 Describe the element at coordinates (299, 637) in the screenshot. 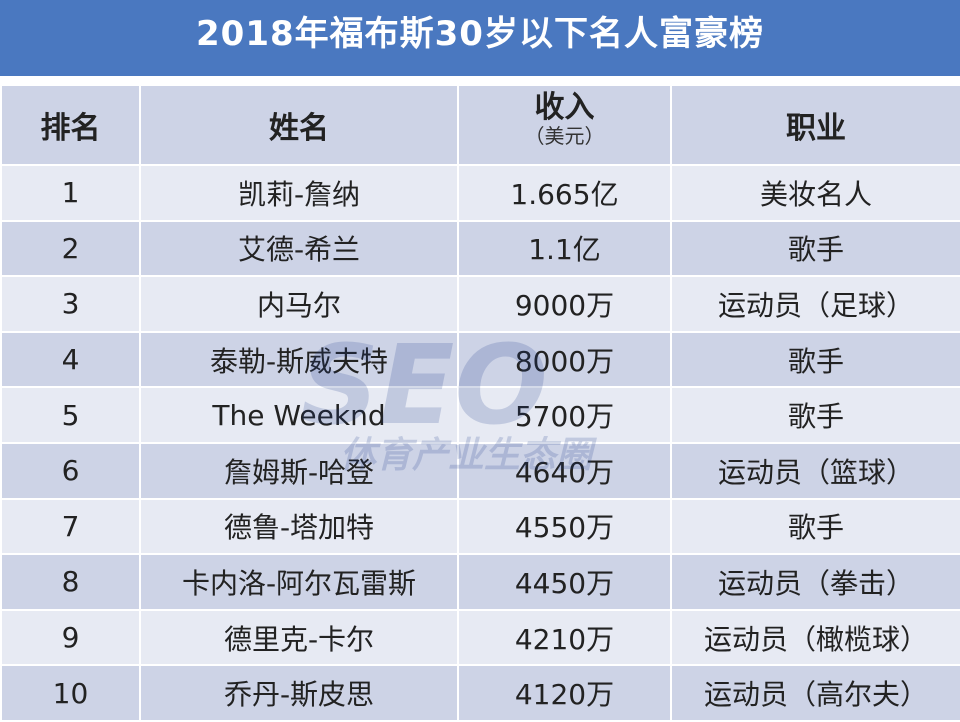

I see `cell-name: 德里克-卡尔` at that location.